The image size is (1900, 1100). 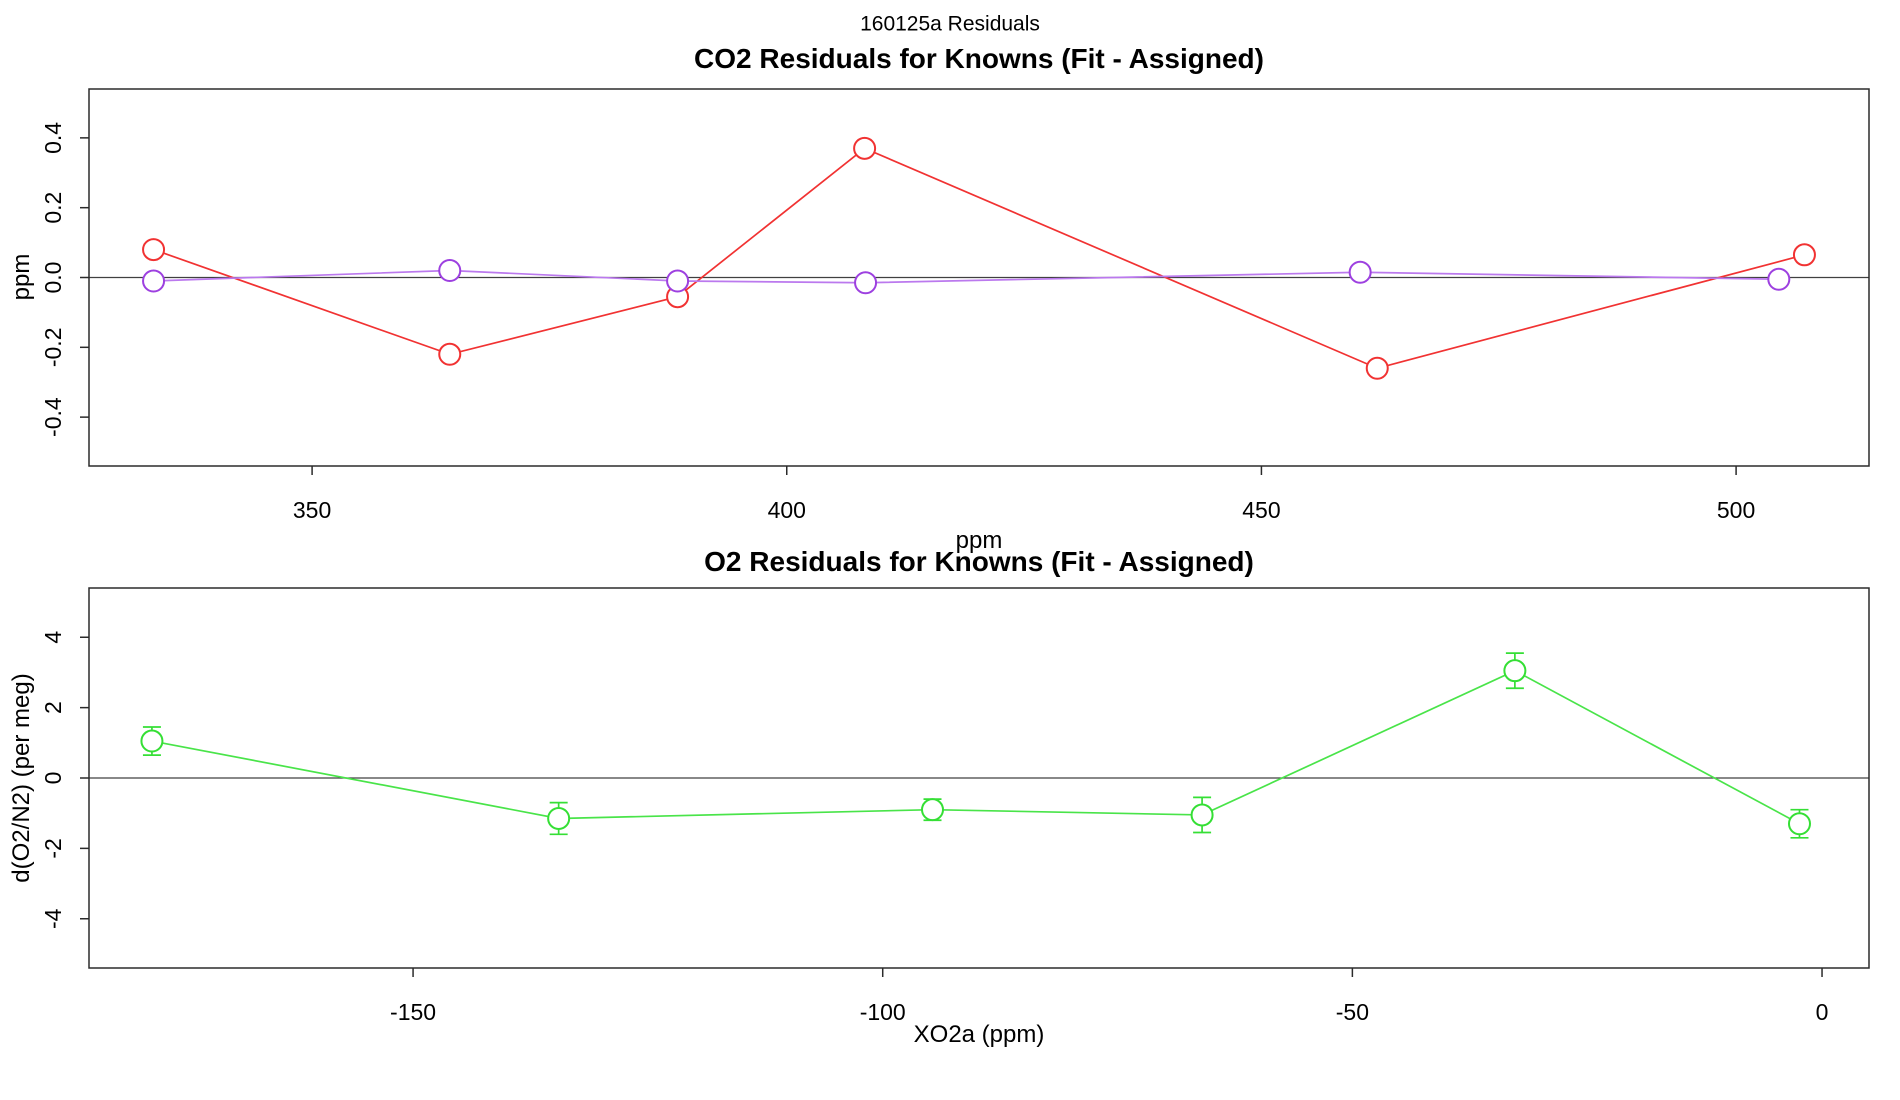 I want to click on y-tick-label: -2, so click(x=53, y=848).